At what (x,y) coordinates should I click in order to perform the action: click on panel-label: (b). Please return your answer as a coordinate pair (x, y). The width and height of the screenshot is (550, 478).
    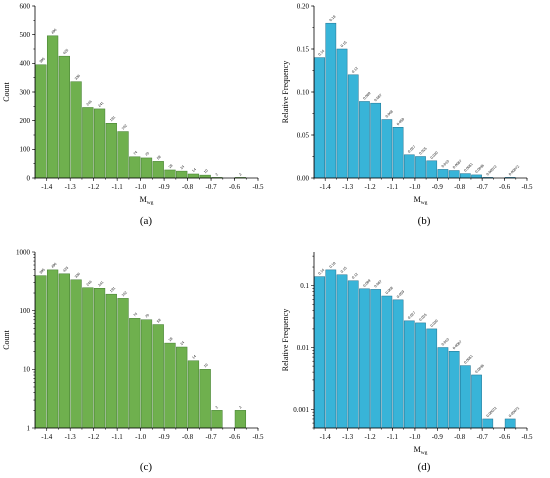
    Looking at the image, I should click on (424, 221).